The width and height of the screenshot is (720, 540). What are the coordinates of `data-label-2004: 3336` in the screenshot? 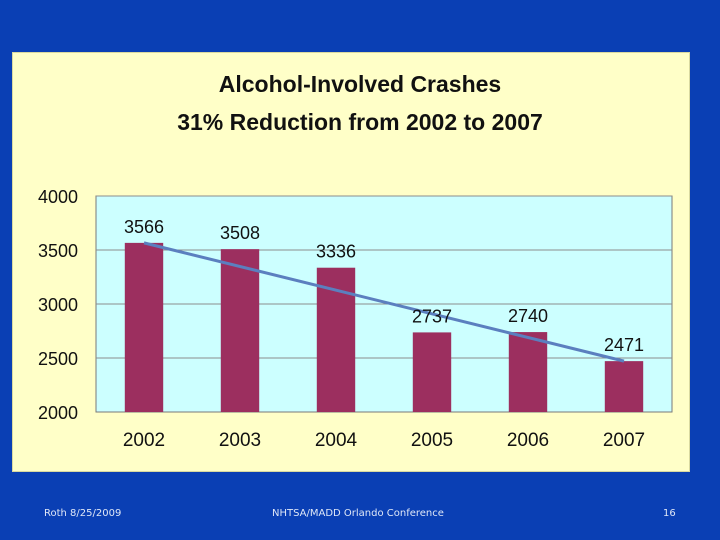 It's located at (336, 252).